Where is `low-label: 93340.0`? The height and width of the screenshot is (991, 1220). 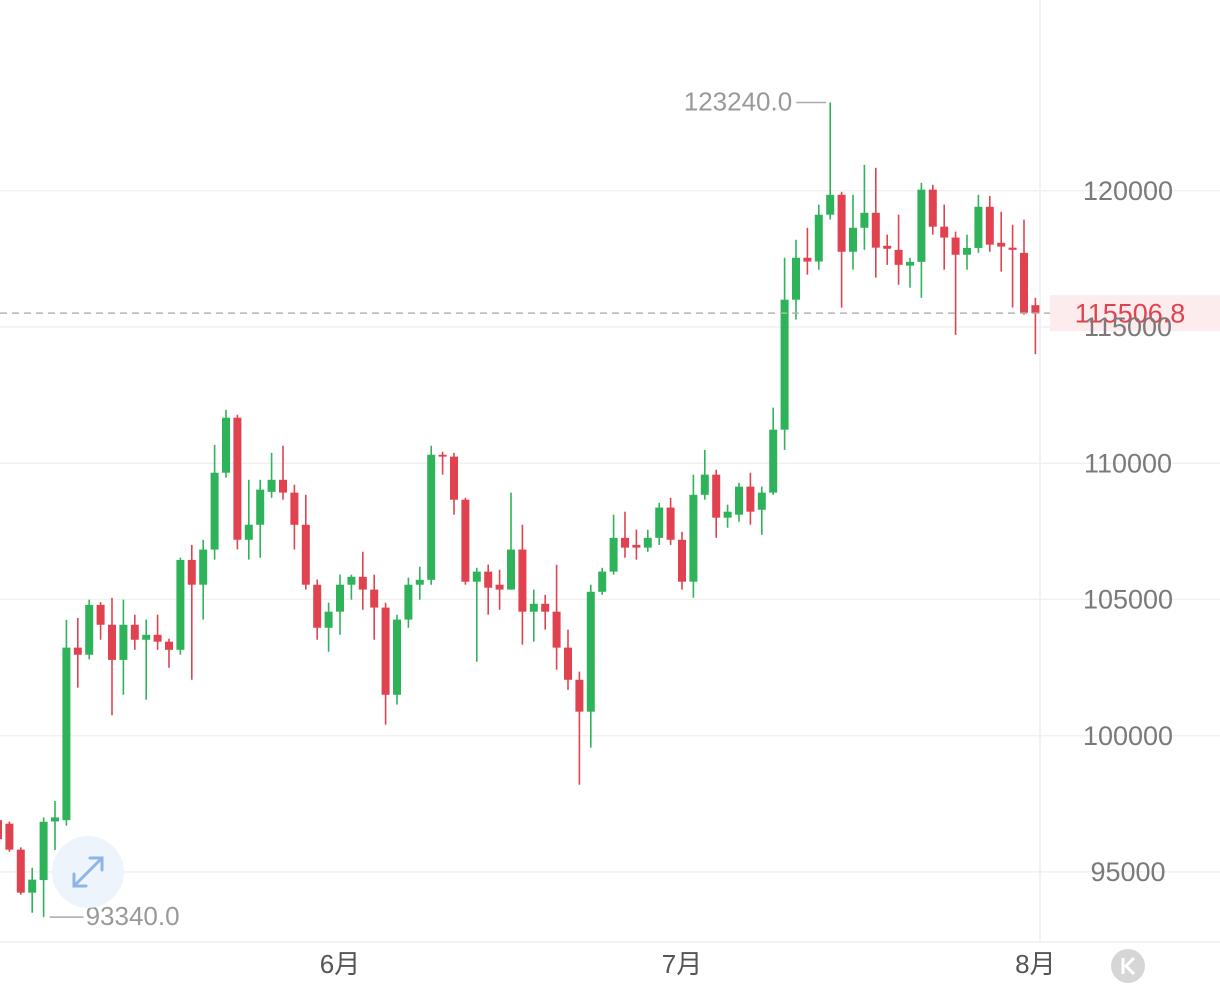
low-label: 93340.0 is located at coordinates (133, 916).